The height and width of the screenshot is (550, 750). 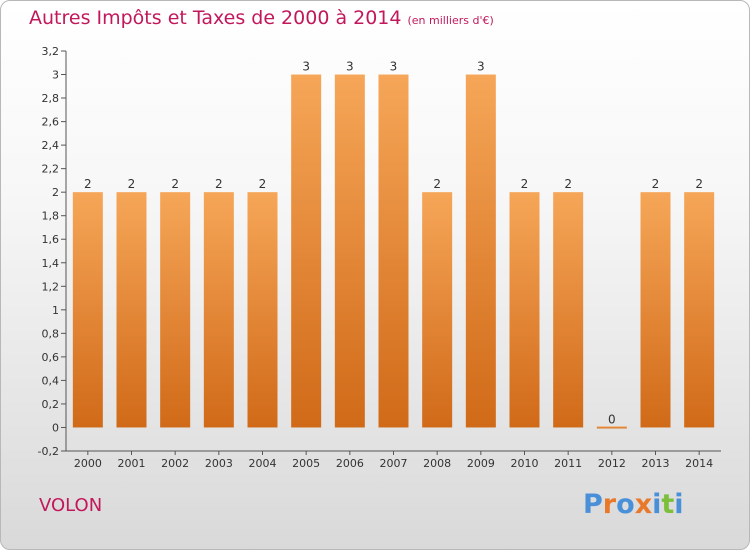 I want to click on x-tick-label: 2007, so click(x=394, y=463).